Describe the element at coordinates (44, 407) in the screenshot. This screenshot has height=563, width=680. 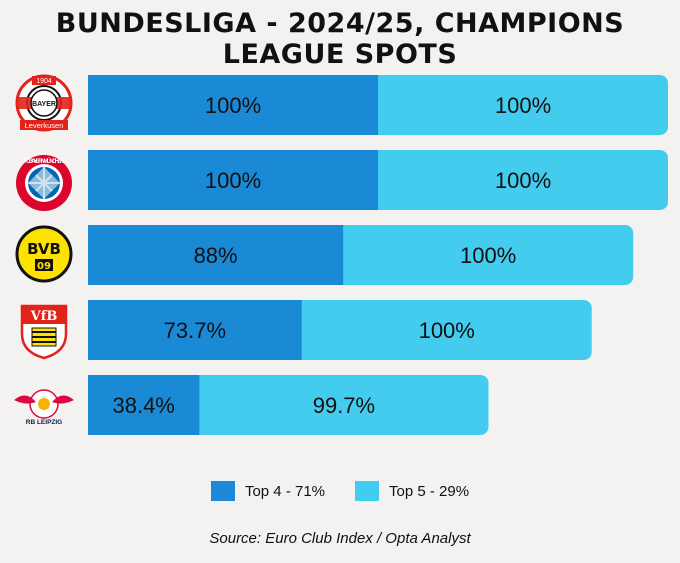
I see `leipzig-logo: RB LEIPZIG` at that location.